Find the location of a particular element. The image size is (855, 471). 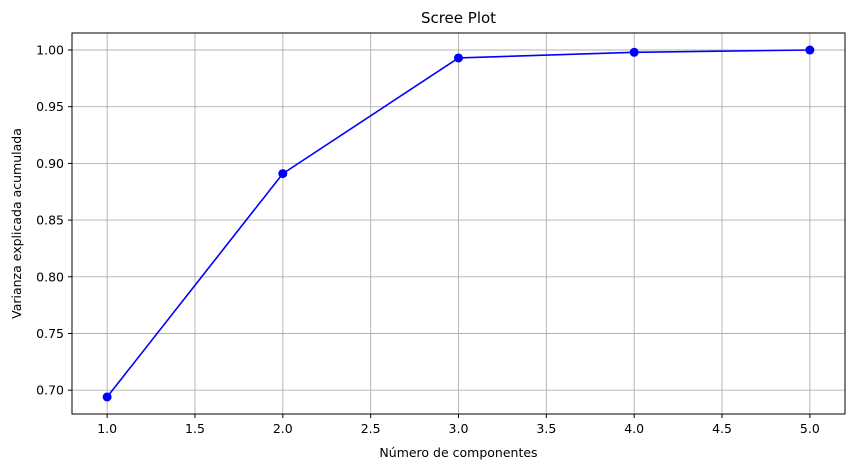

x-axis-label: Número de componentes is located at coordinates (458, 452).